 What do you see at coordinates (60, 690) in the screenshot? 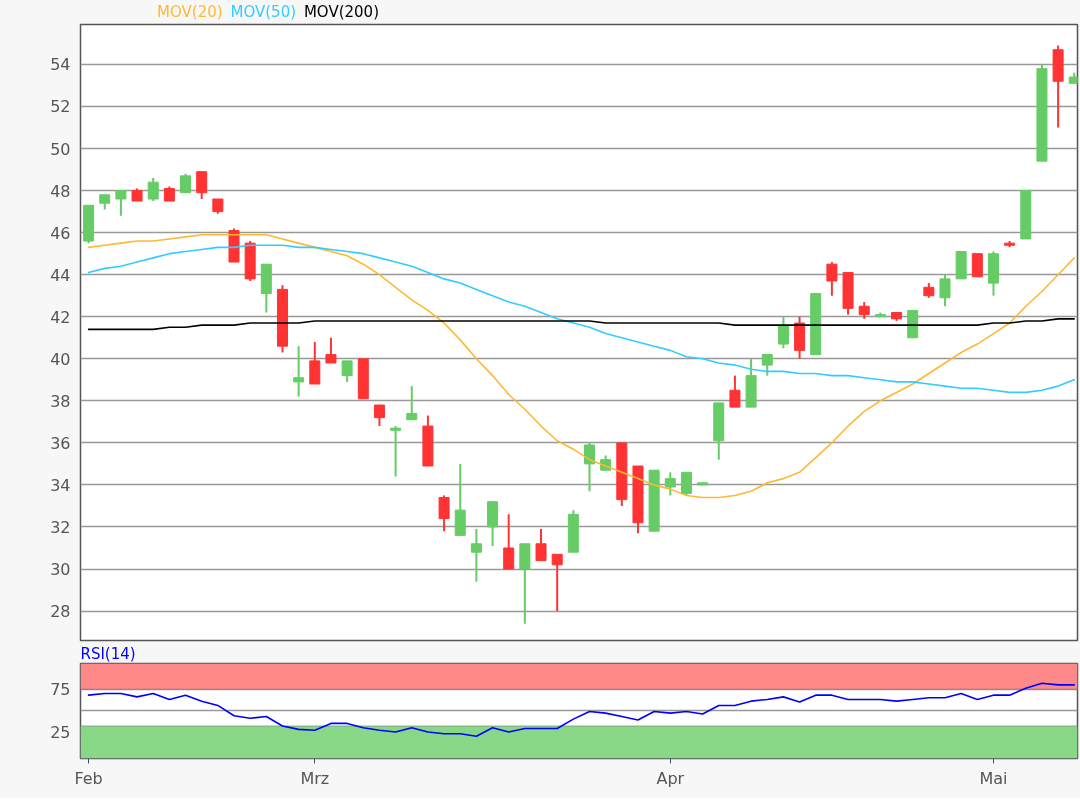
I see `y-tick-label: 75` at bounding box center [60, 690].